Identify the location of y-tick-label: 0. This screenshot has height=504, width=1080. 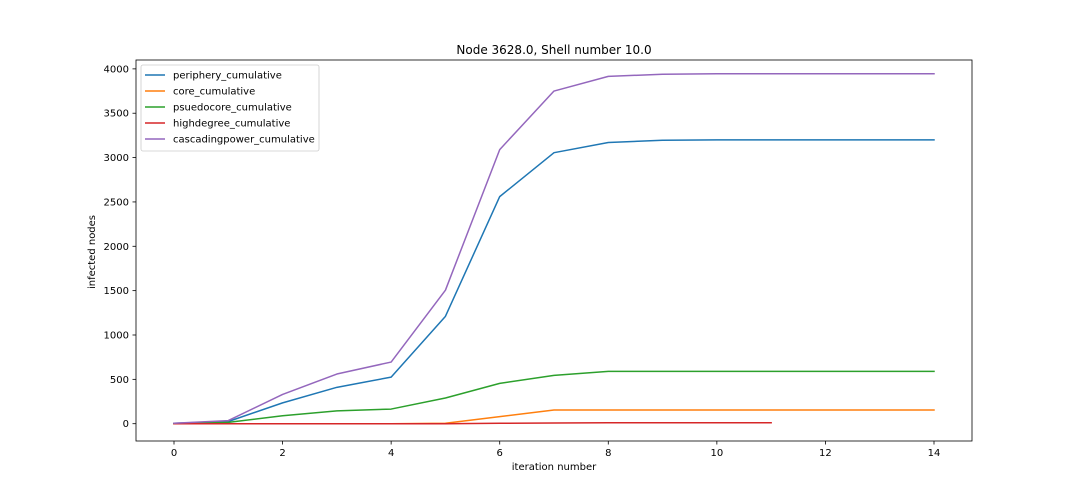
(126, 424).